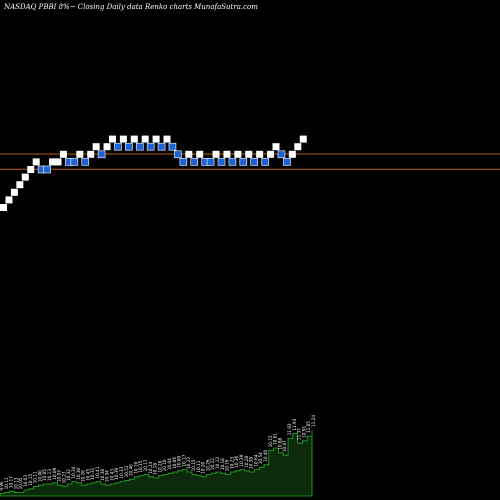 This screenshot has width=500, height=500. I want to click on volume-panel, so click(156, 463).